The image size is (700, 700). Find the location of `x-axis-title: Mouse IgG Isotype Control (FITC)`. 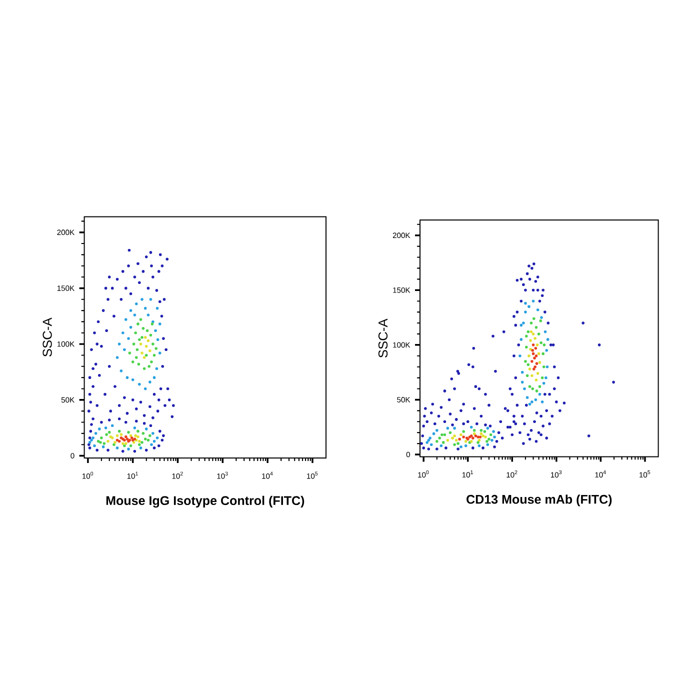

x-axis-title: Mouse IgG Isotype Control (FITC) is located at coordinates (205, 502).